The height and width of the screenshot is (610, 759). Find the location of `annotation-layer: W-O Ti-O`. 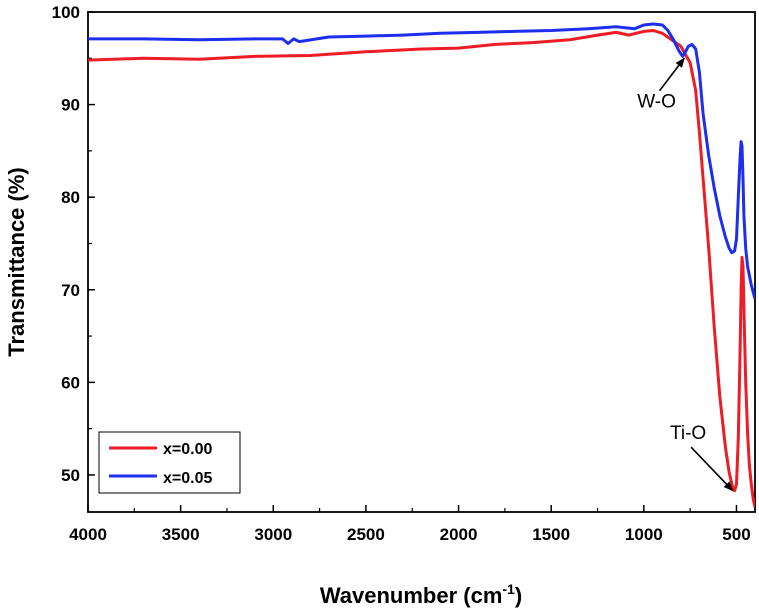

annotation-layer: W-O Ti-O is located at coordinates (685, 274).